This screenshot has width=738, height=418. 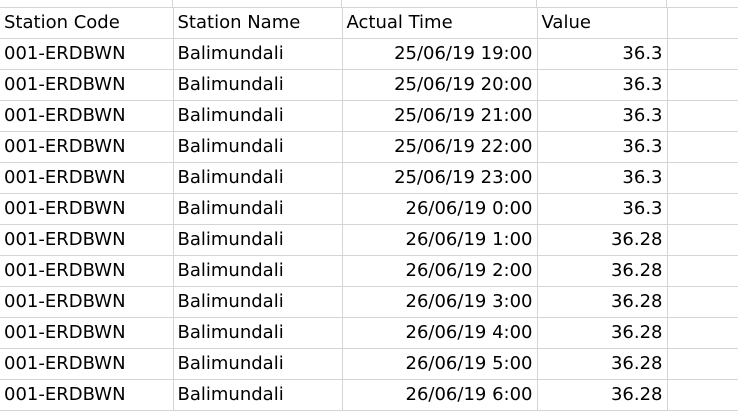 I want to click on header-cell-value: Value, so click(x=602, y=23).